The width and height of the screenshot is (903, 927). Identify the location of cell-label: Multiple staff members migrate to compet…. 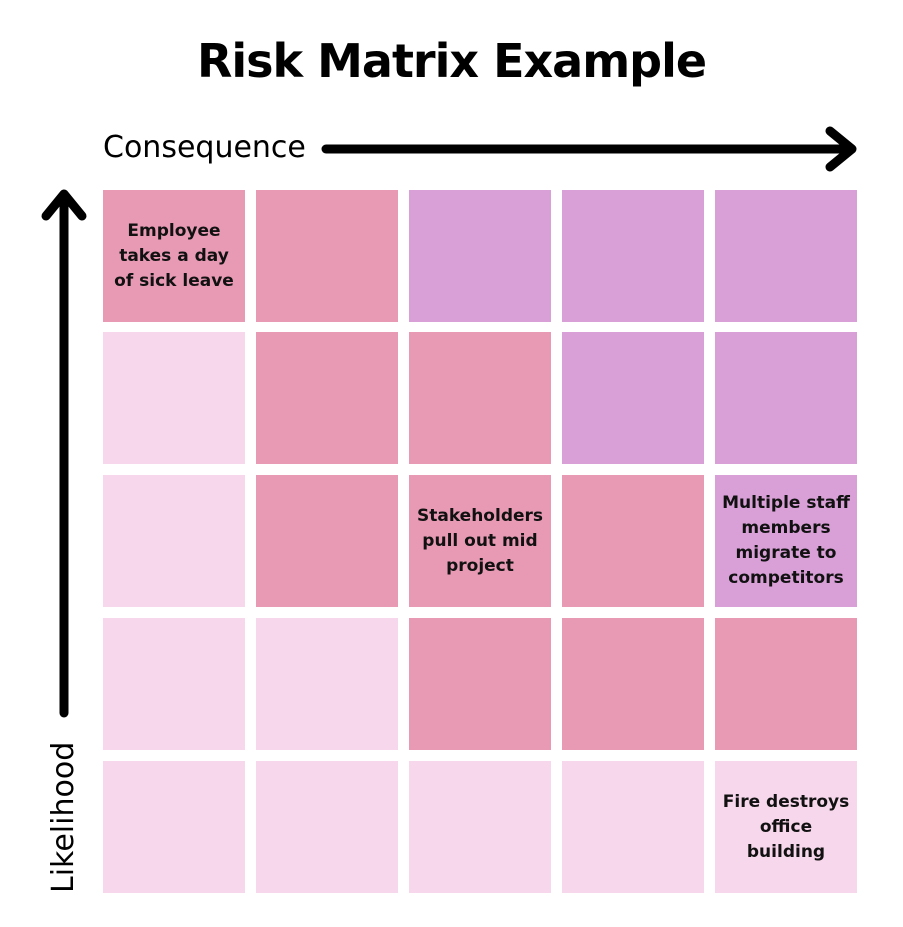
(786, 540).